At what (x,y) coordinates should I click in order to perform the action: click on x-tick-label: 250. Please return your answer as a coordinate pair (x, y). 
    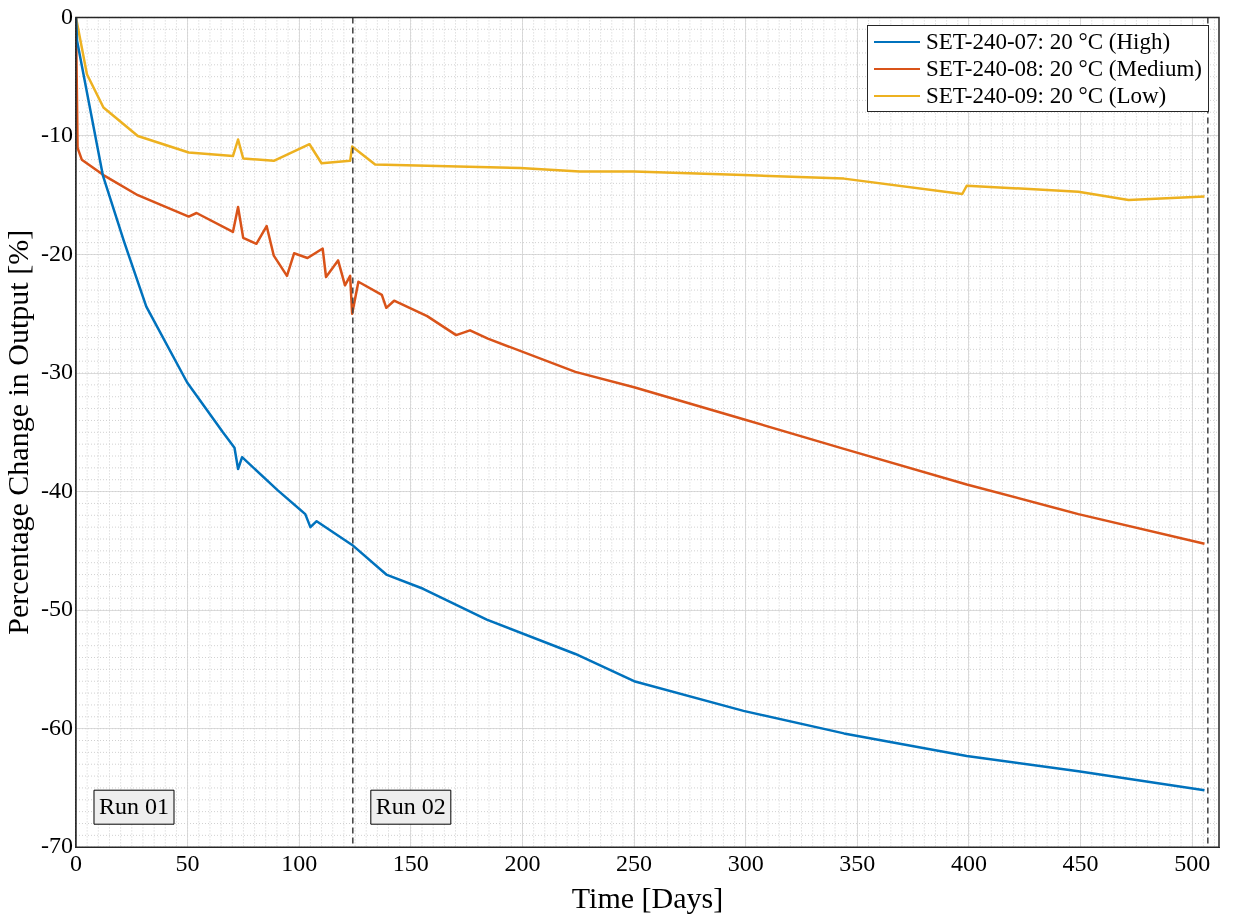
    Looking at the image, I should click on (634, 862).